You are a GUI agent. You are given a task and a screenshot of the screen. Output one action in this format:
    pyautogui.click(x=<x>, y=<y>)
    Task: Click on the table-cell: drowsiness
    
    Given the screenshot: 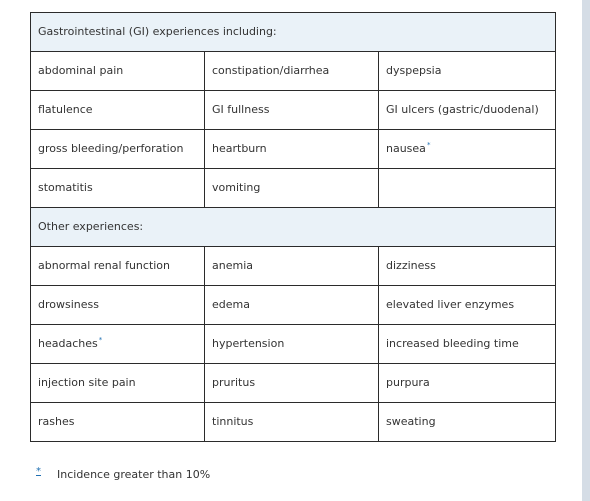 What is the action you would take?
    pyautogui.click(x=117, y=305)
    